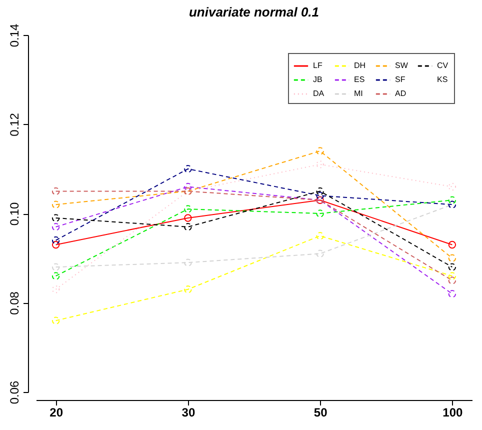  Describe the element at coordinates (319, 93) in the screenshot. I see `legend-label: DA` at that location.